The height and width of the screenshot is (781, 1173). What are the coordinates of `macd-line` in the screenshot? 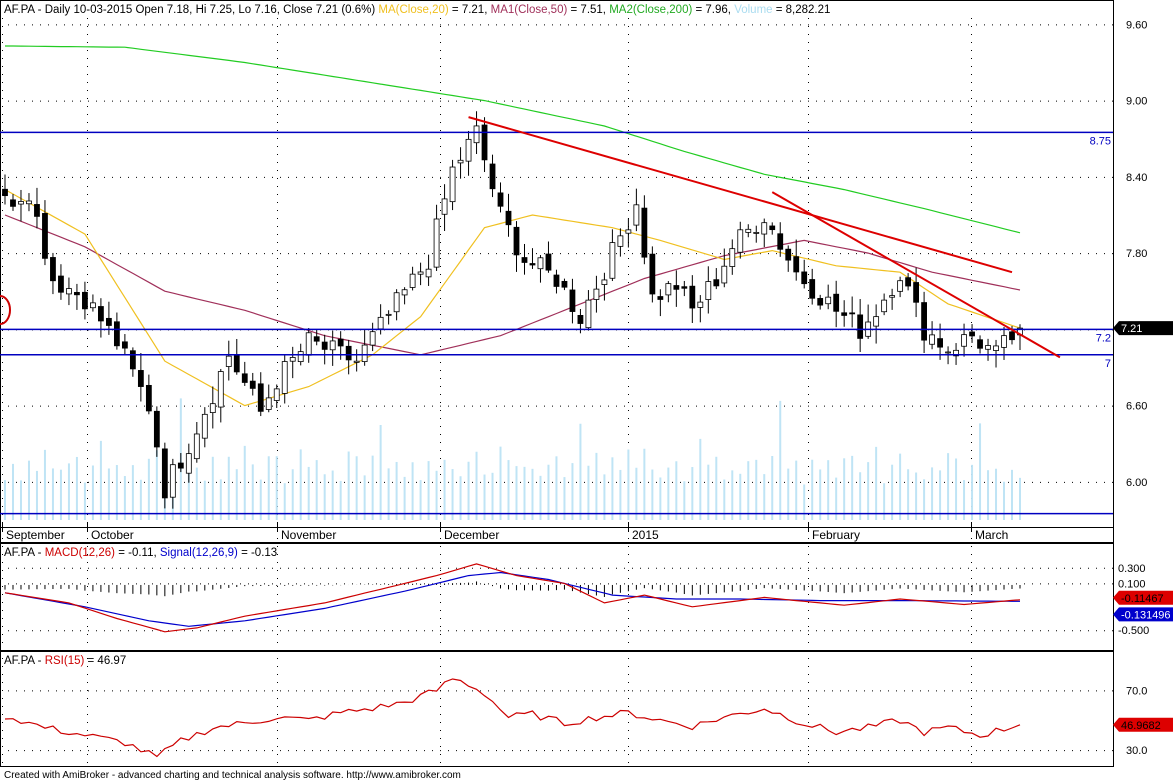 It's located at (512, 598).